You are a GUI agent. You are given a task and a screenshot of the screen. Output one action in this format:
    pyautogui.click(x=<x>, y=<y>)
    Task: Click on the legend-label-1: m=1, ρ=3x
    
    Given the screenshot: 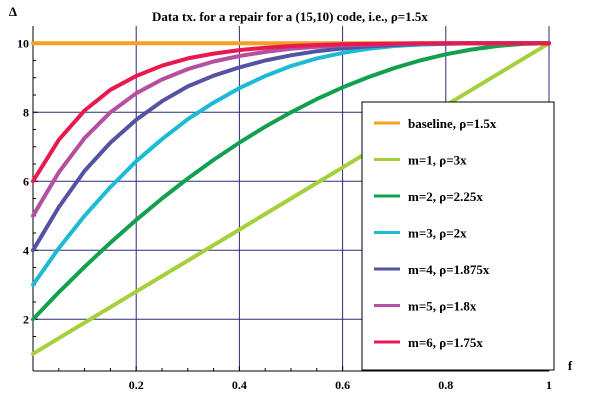 What is the action you would take?
    pyautogui.click(x=437, y=160)
    